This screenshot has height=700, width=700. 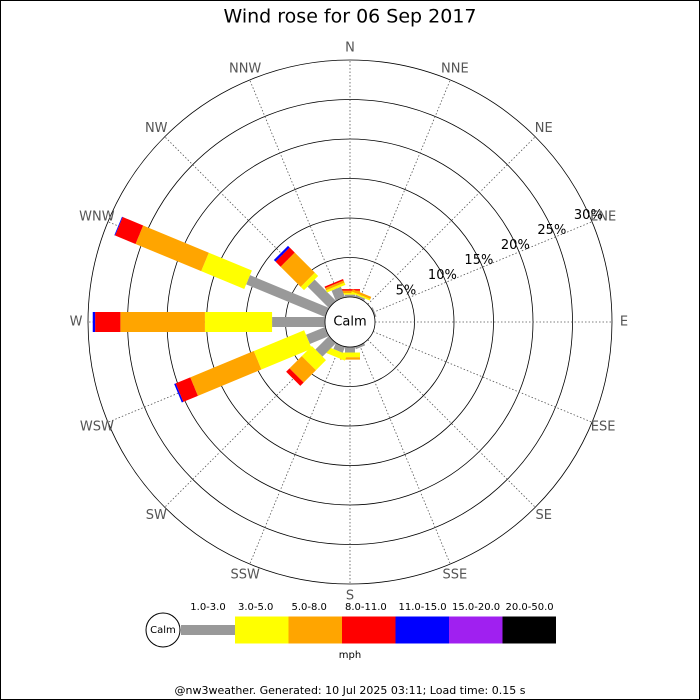 What do you see at coordinates (350, 48) in the screenshot?
I see `direction-label: N` at bounding box center [350, 48].